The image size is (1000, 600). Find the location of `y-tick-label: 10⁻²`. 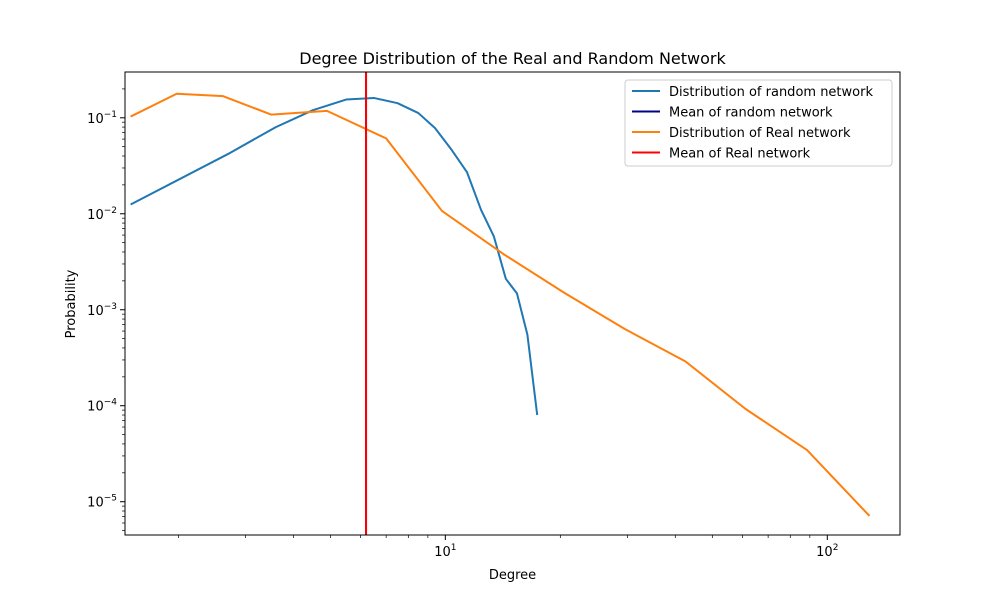

y-tick-label: 10⁻² is located at coordinates (102, 214).